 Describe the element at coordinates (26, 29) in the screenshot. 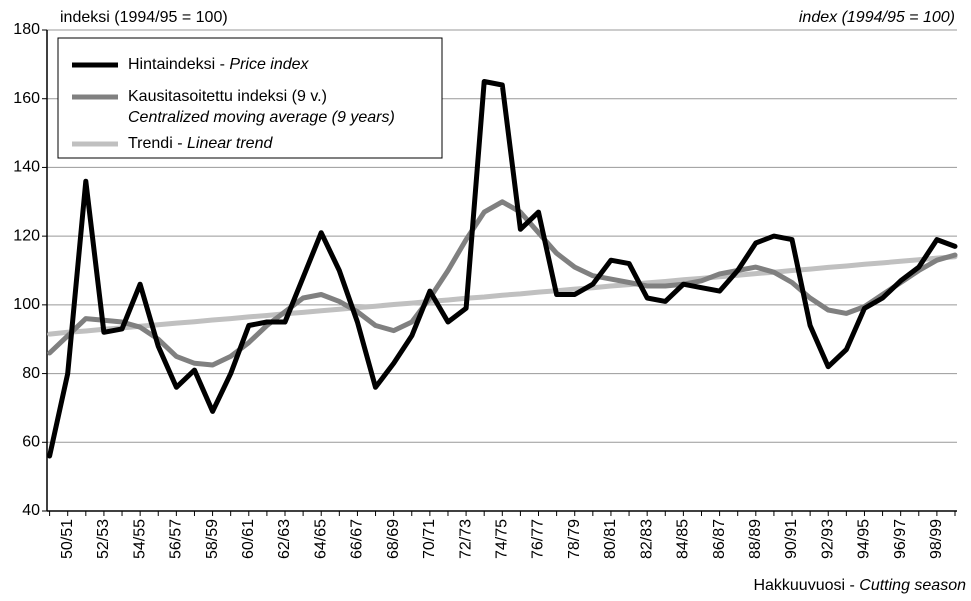

I see `y-tick-label: 180` at that location.